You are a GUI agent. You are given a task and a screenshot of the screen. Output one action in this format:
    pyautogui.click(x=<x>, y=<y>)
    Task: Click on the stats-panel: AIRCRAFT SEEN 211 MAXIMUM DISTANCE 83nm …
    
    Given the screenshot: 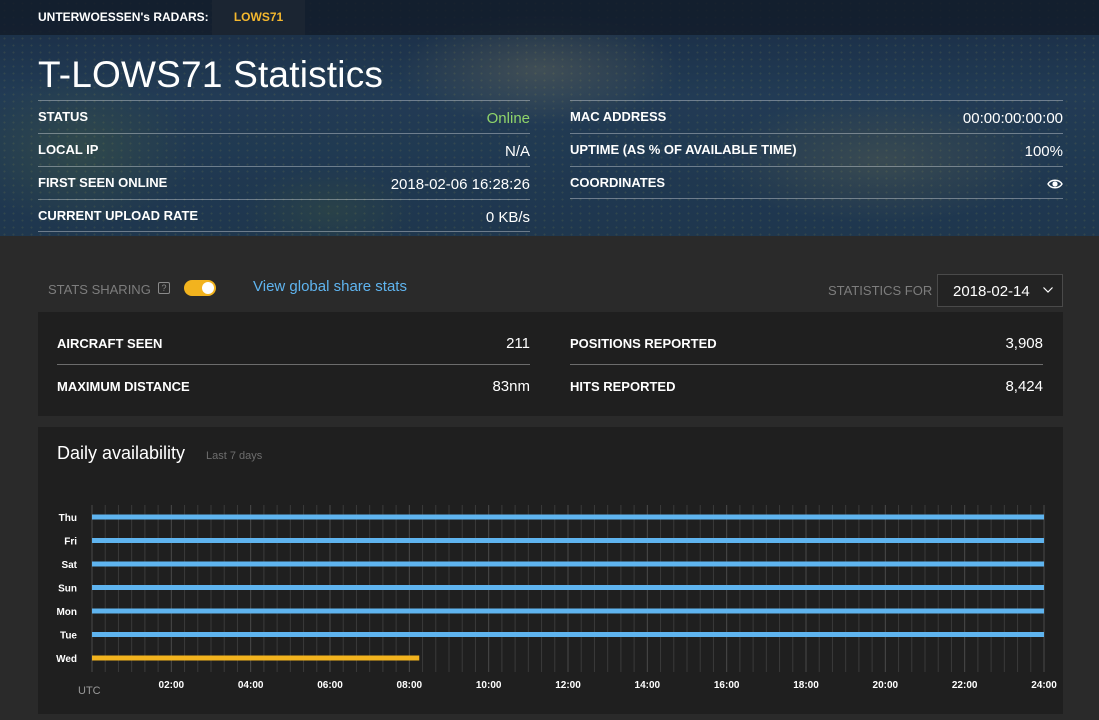 What is the action you would take?
    pyautogui.click(x=550, y=364)
    